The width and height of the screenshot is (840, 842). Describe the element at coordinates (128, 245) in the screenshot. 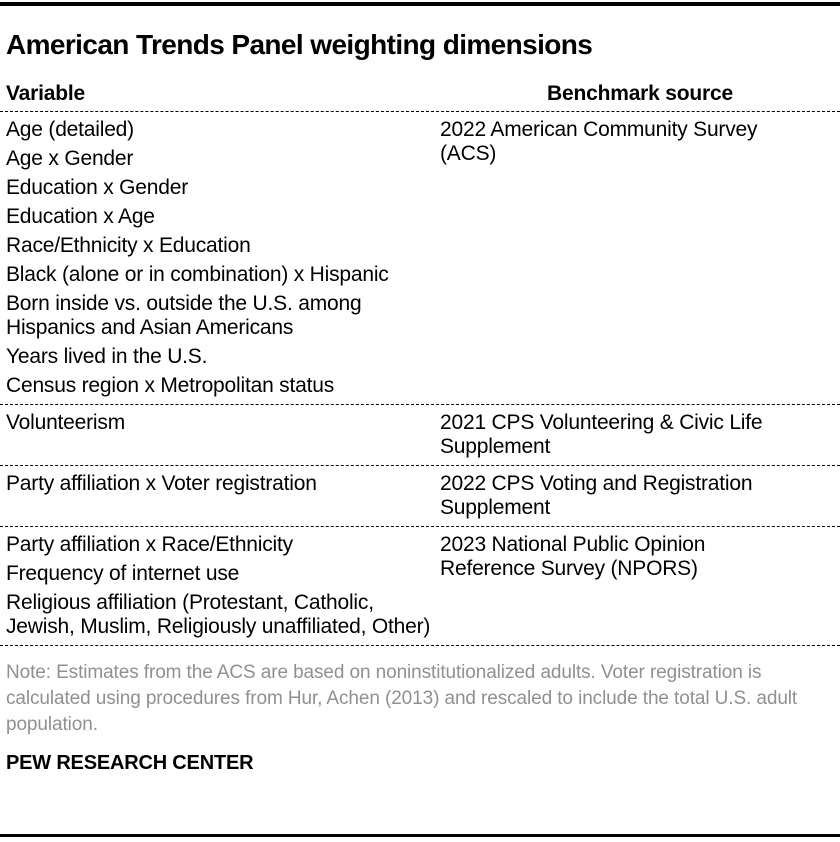

I see `variable-cell: Race/Ethnicity x Education` at that location.